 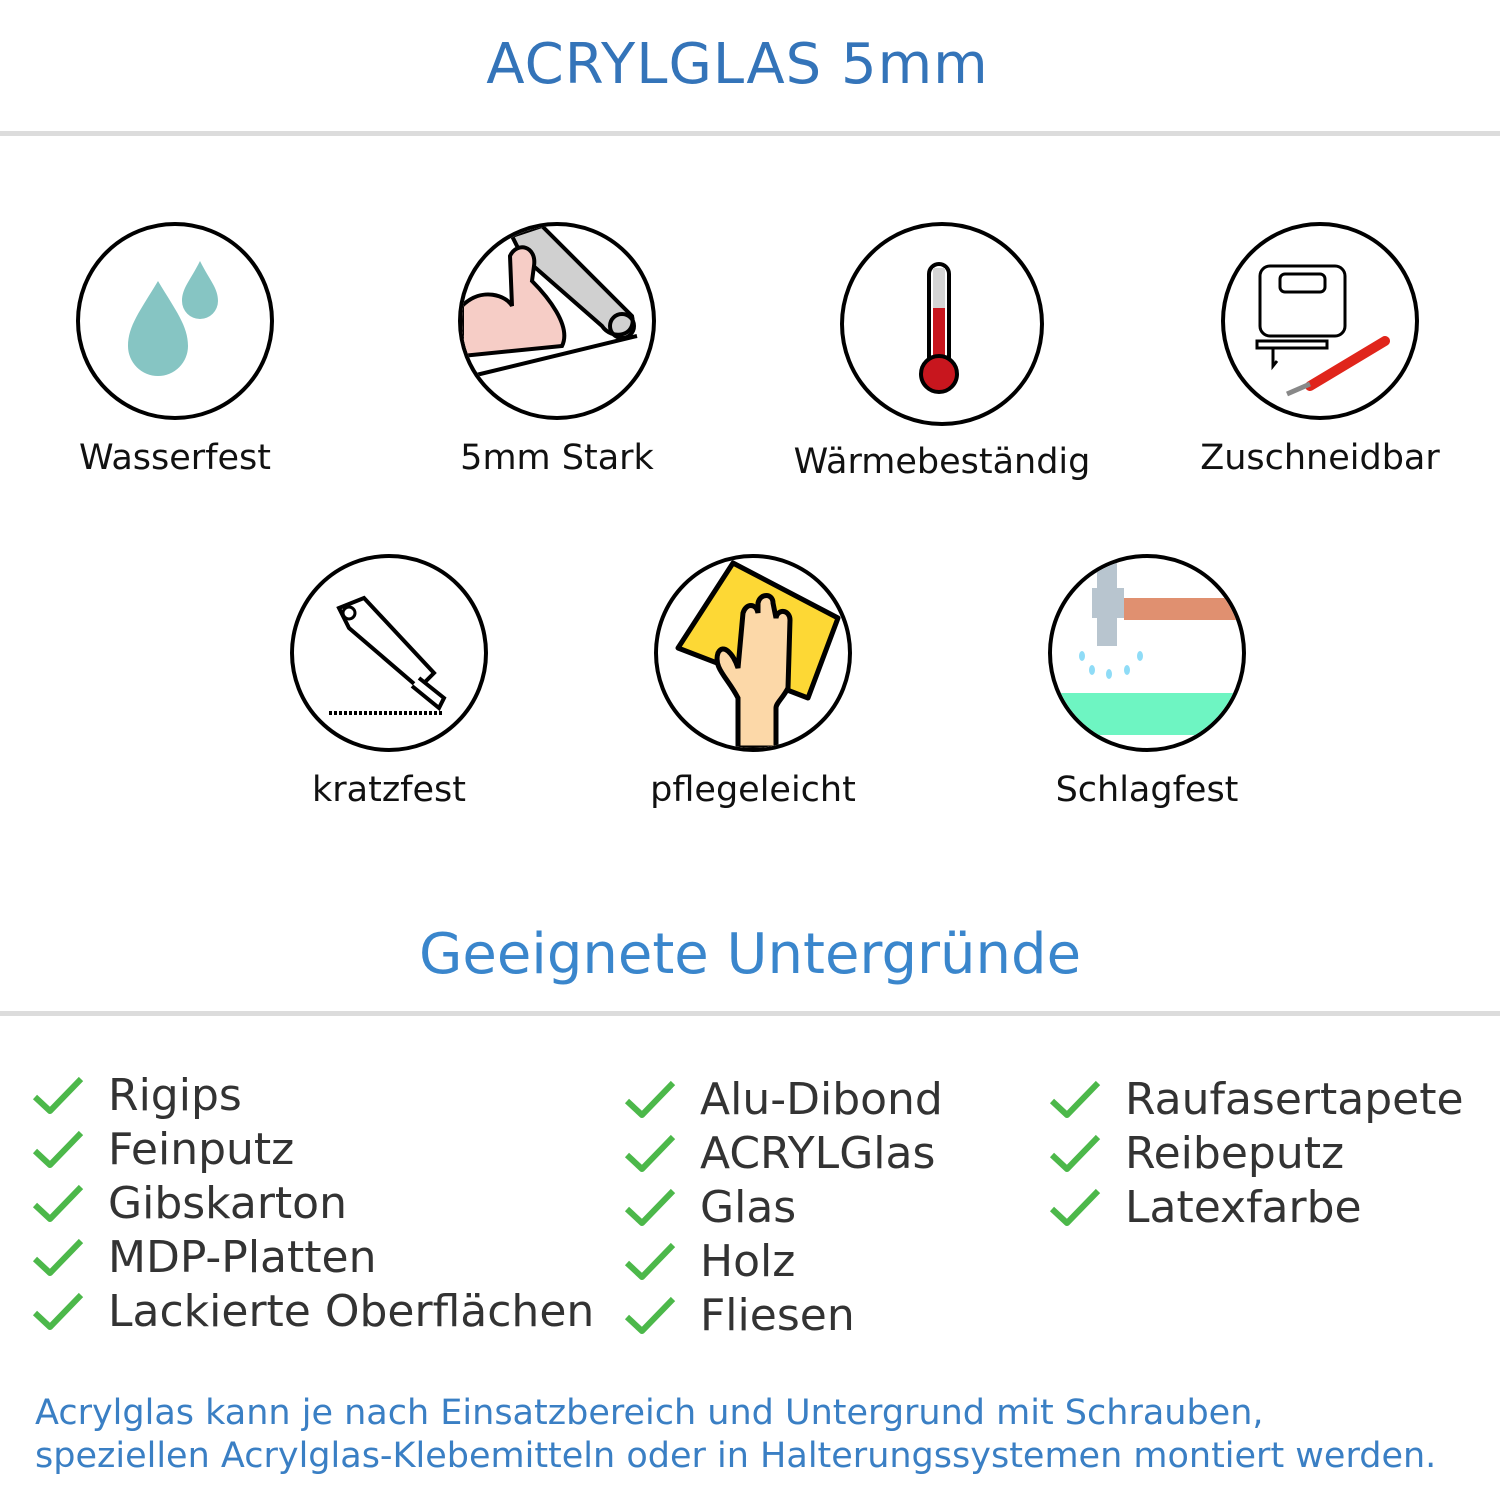 I want to click on surface-label: Glas, so click(x=748, y=1207).